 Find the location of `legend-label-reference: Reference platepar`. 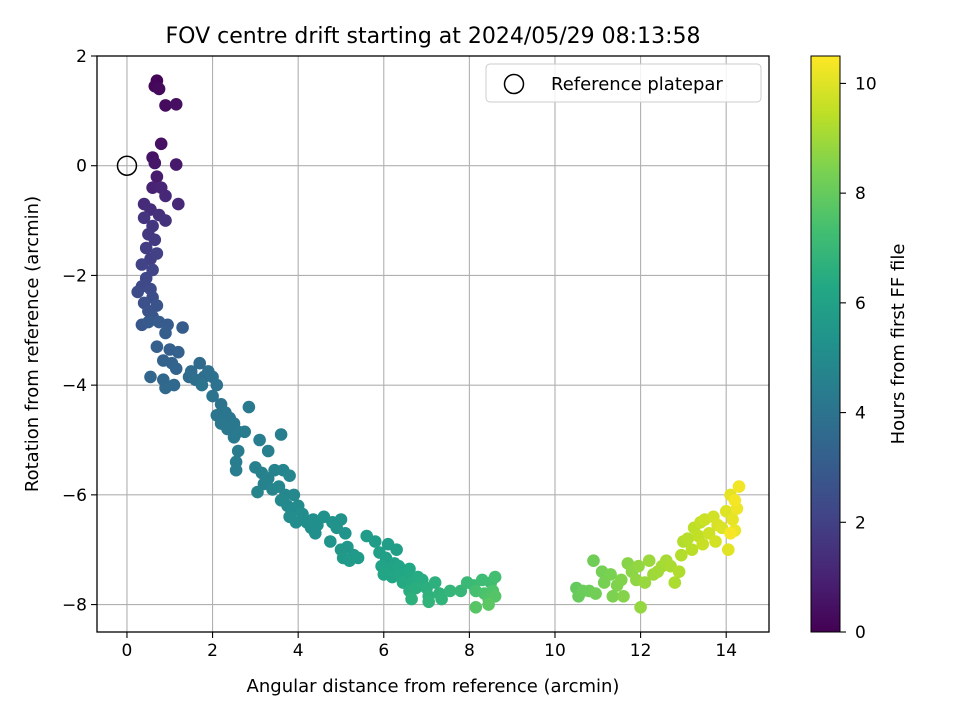

legend-label-reference: Reference platepar is located at coordinates (637, 84).